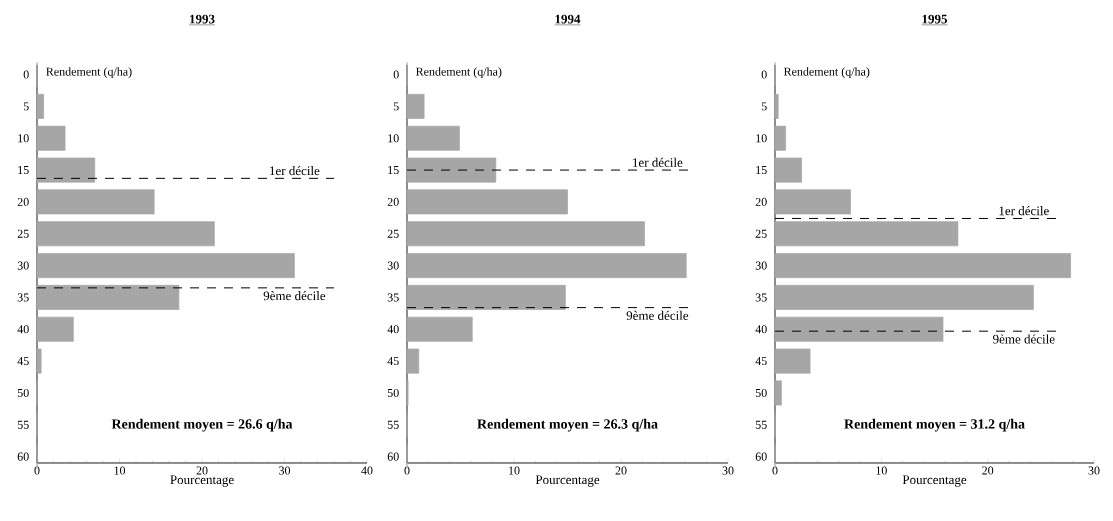  What do you see at coordinates (567, 425) in the screenshot?
I see `annotation: Rendement moyen = 26.3 q/ha` at bounding box center [567, 425].